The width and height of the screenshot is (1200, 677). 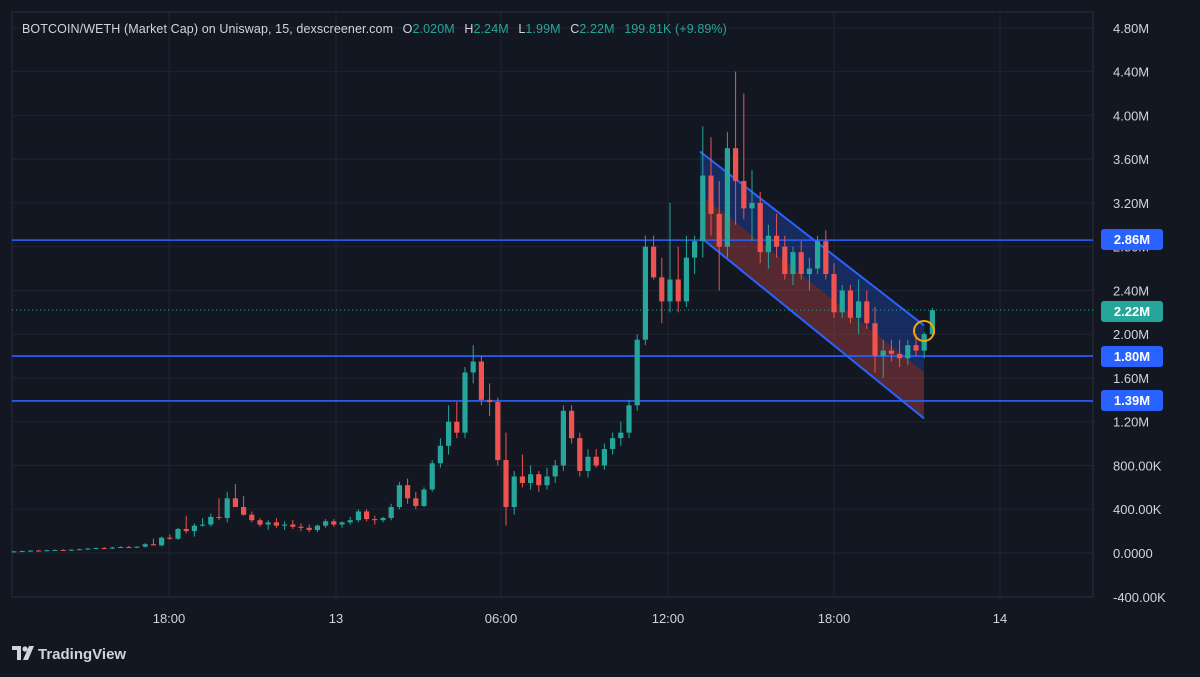 What do you see at coordinates (1132, 239) in the screenshot?
I see `level-tag-2-86m: 2.86M` at bounding box center [1132, 239].